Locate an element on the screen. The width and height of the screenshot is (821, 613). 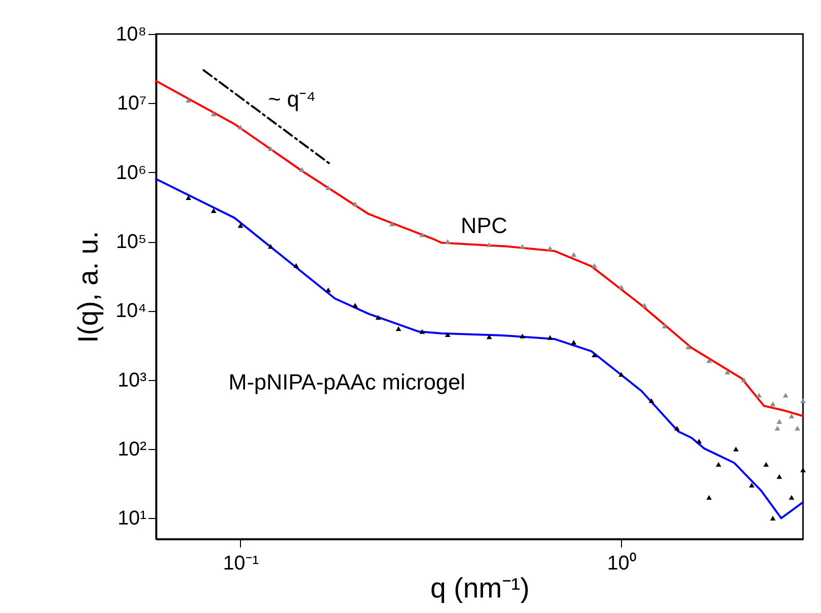
y-tick-label: 10⁸ is located at coordinates (131, 35).